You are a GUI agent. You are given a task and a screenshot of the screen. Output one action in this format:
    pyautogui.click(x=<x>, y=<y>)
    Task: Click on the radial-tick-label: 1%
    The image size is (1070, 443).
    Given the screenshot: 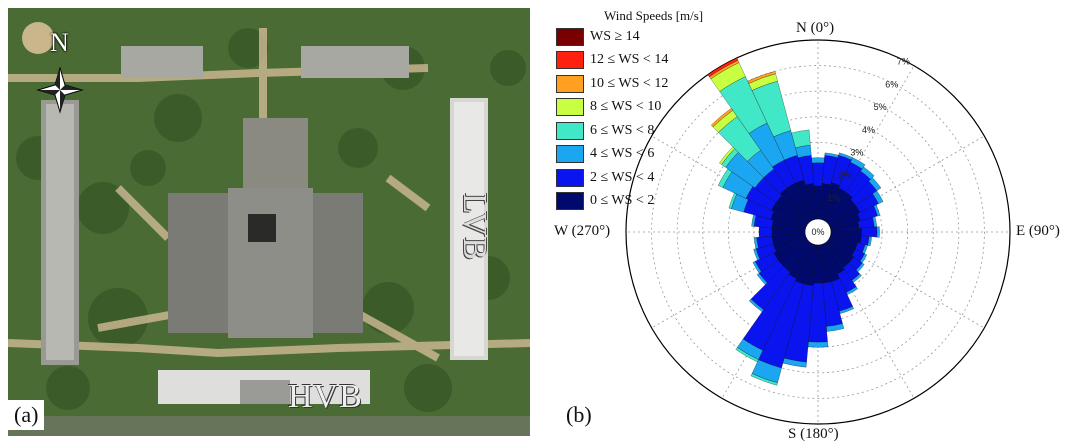 What is the action you would take?
    pyautogui.click(x=833, y=198)
    